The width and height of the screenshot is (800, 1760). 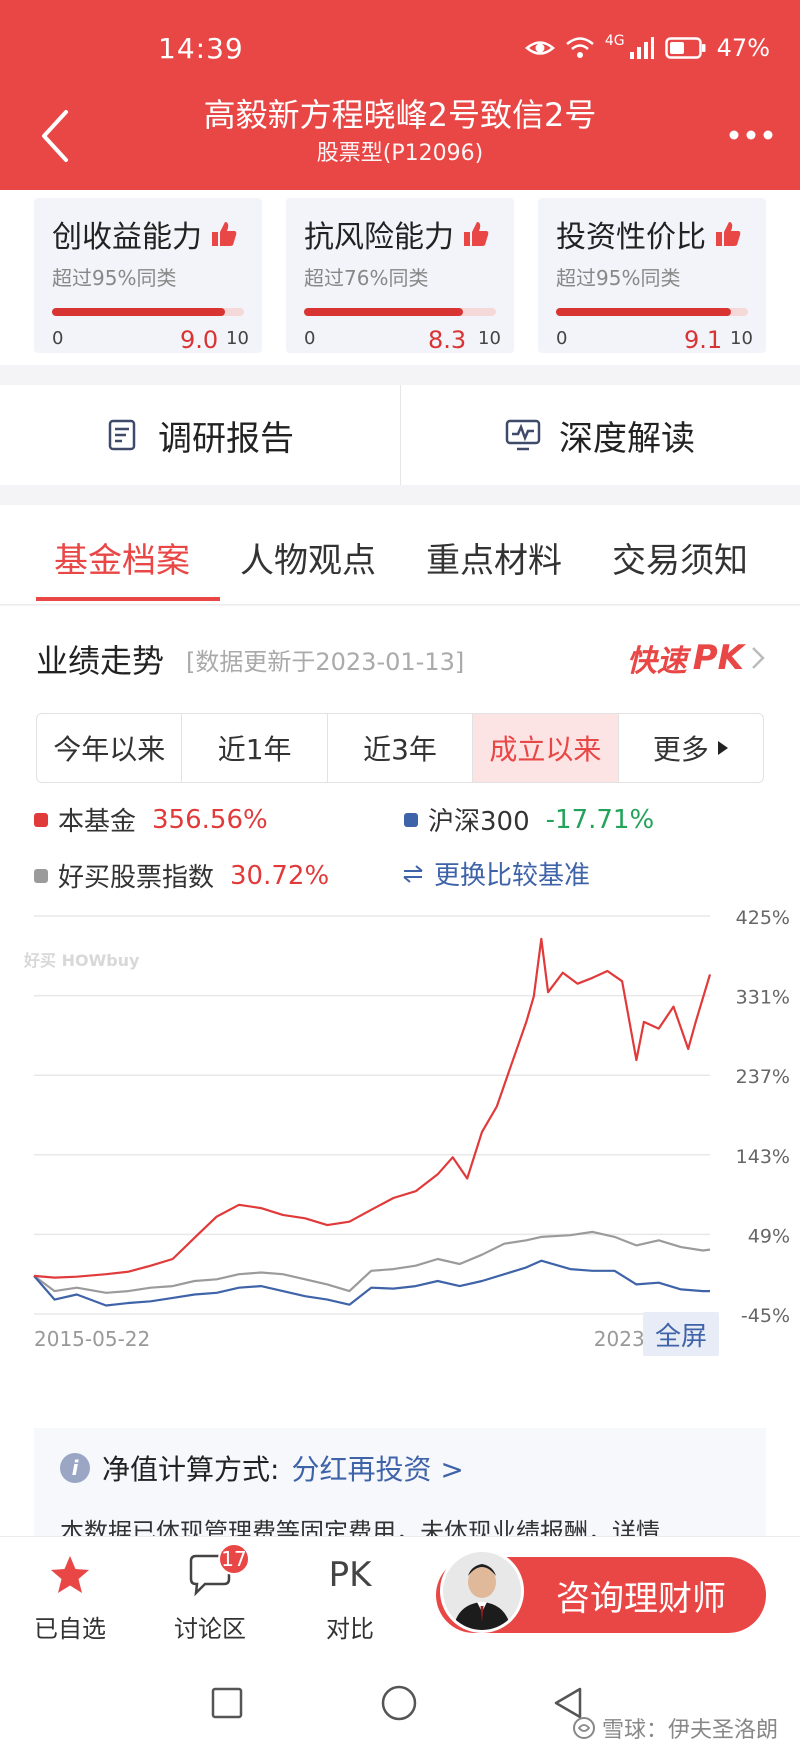 What do you see at coordinates (350, 1597) in the screenshot?
I see `compare-button: PK 对比` at bounding box center [350, 1597].